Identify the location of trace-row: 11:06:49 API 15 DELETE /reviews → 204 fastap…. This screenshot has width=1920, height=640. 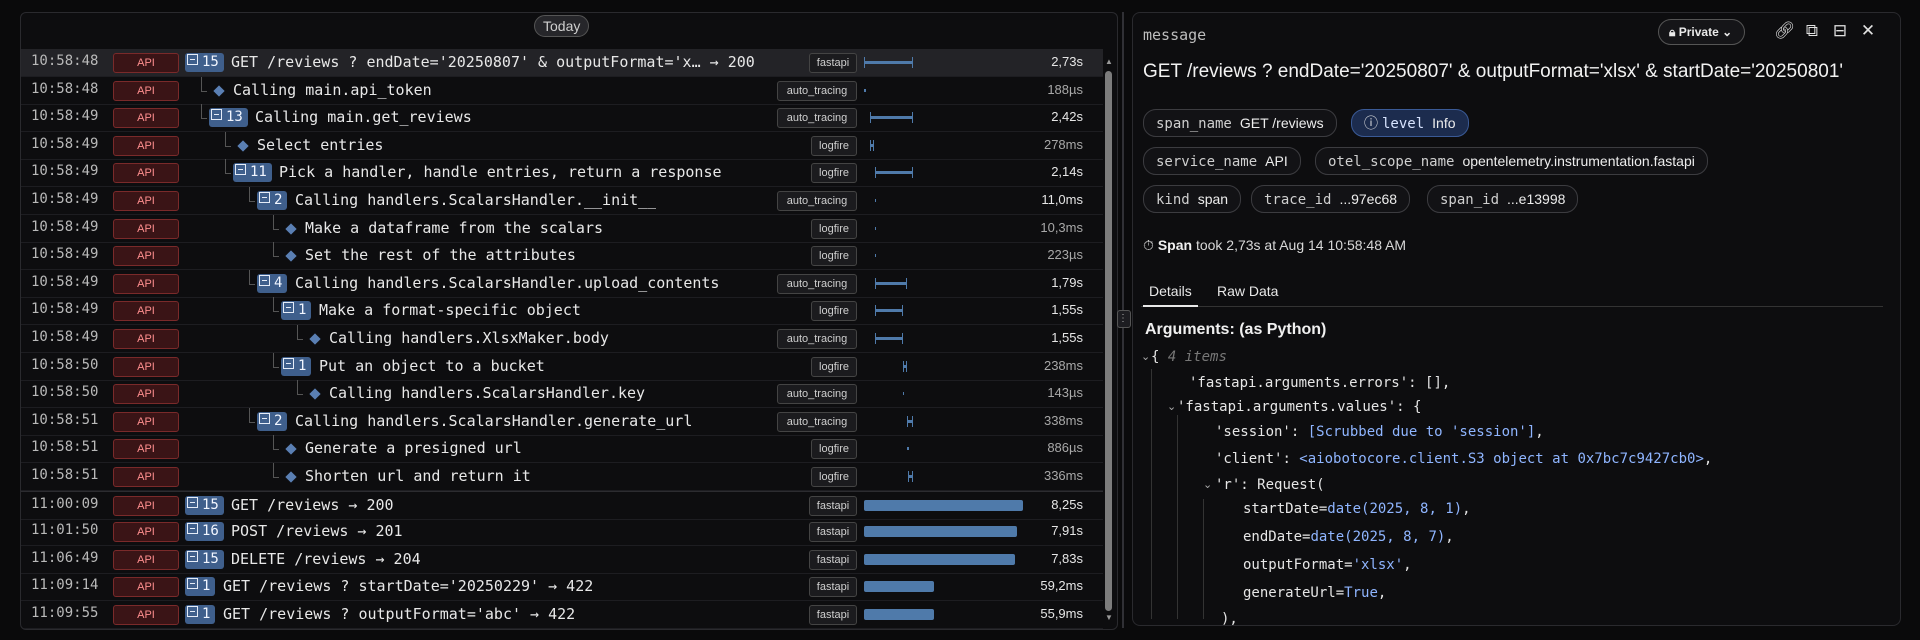
(562, 560).